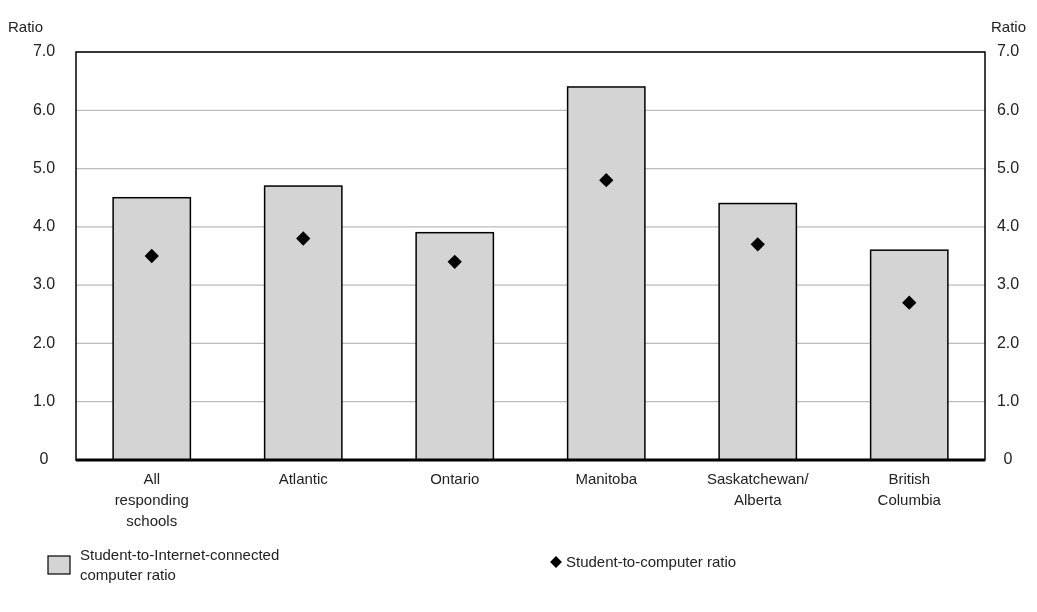 This screenshot has width=1037, height=612. Describe the element at coordinates (1008, 226) in the screenshot. I see `y2-tick-label: 4.0` at that location.